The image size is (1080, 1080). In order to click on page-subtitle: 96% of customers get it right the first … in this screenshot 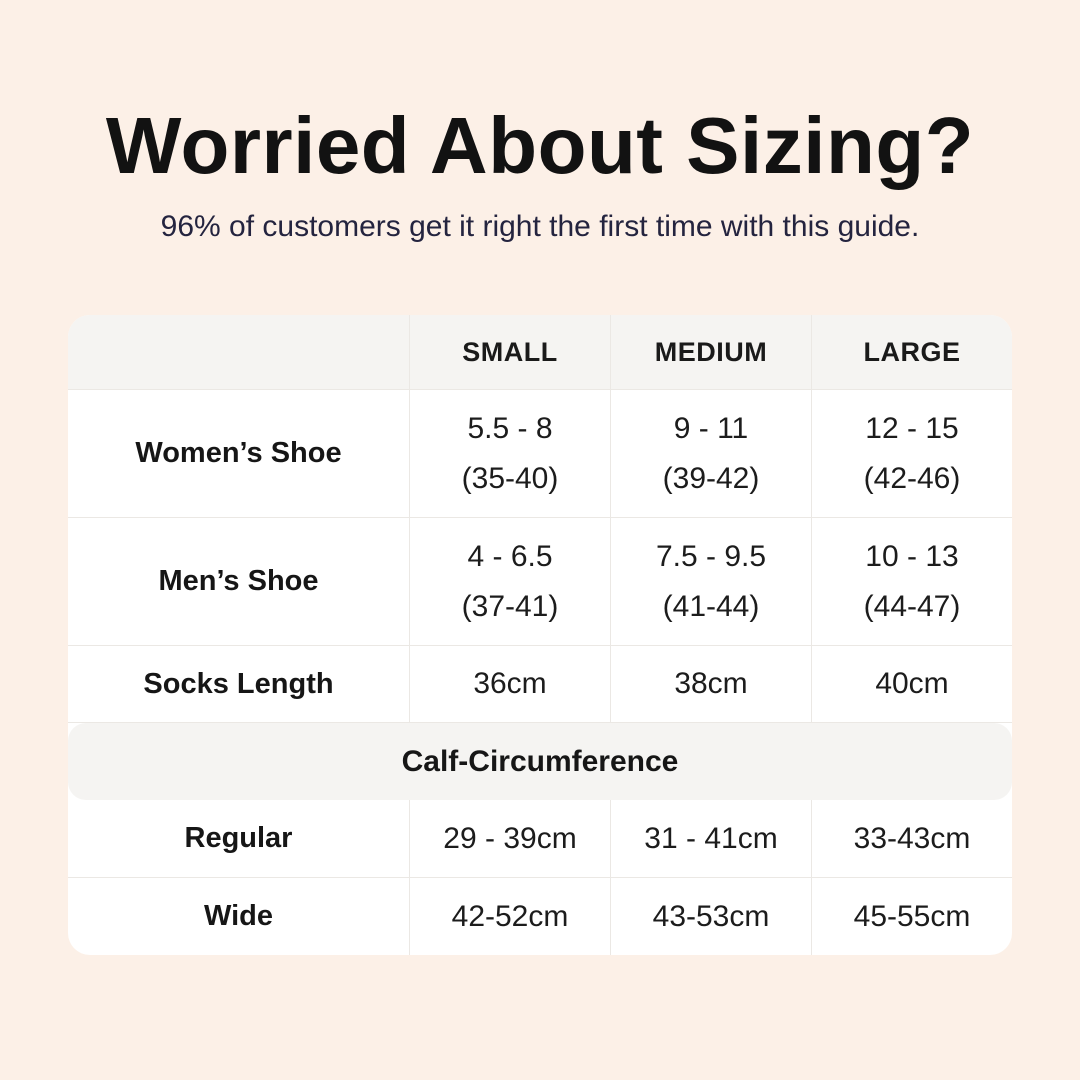, I will do `click(540, 226)`.